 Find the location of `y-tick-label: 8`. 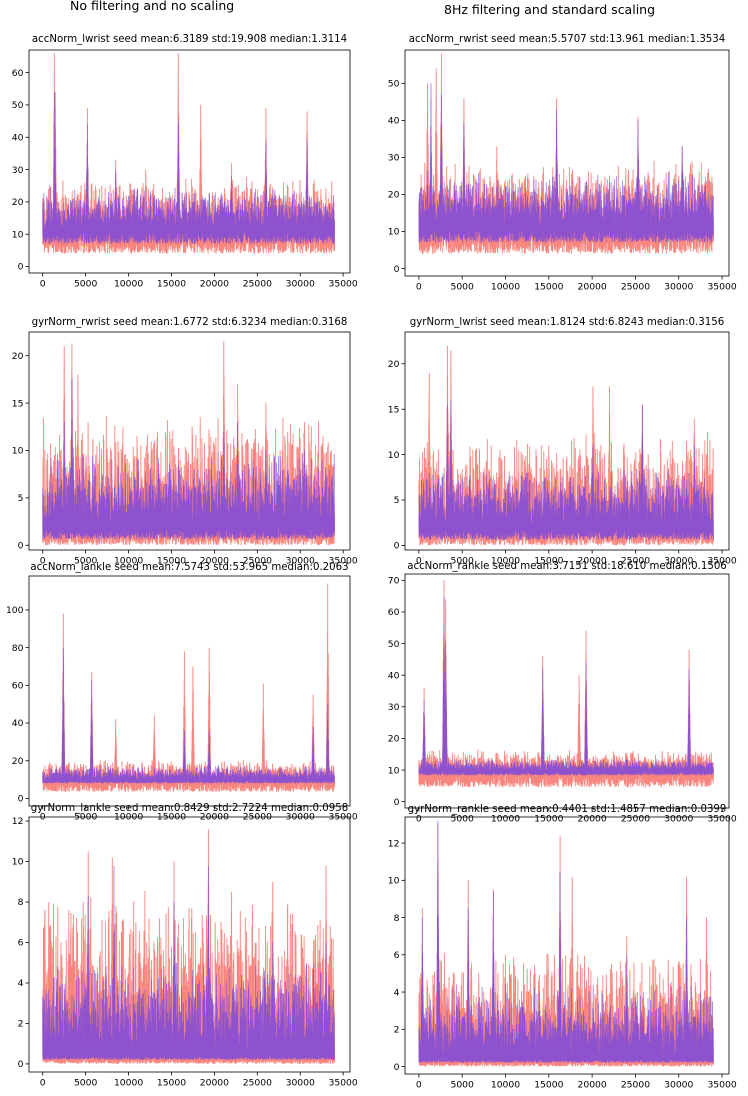

y-tick-label: 8 is located at coordinates (21, 902).